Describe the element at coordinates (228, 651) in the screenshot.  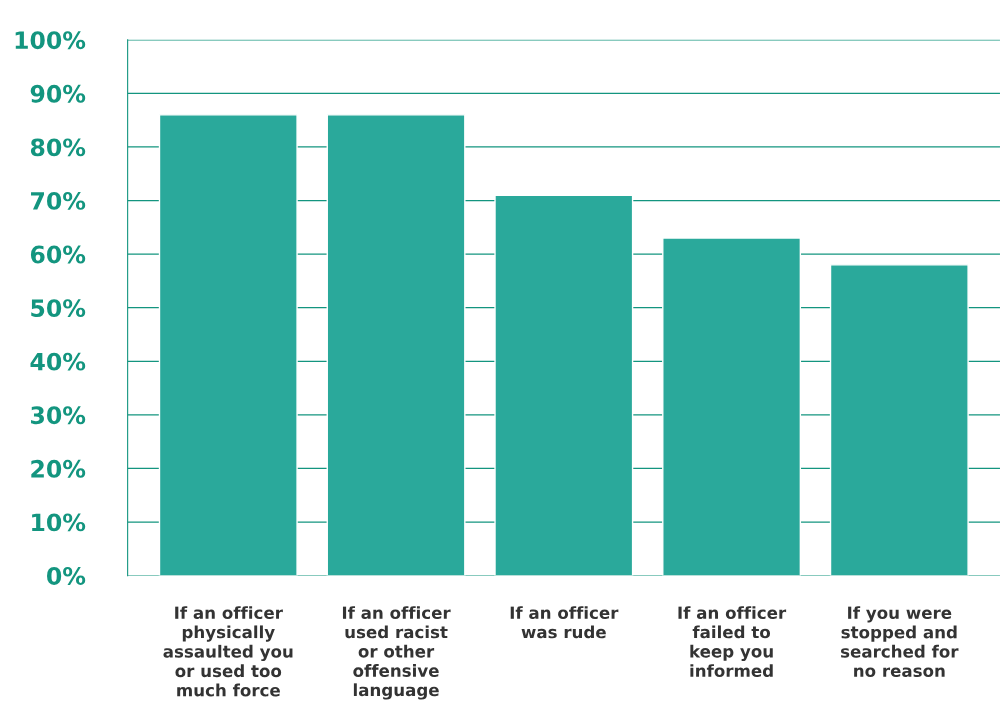
I see `x-tick-label: If an officer physically assaulted you or used too much force` at that location.